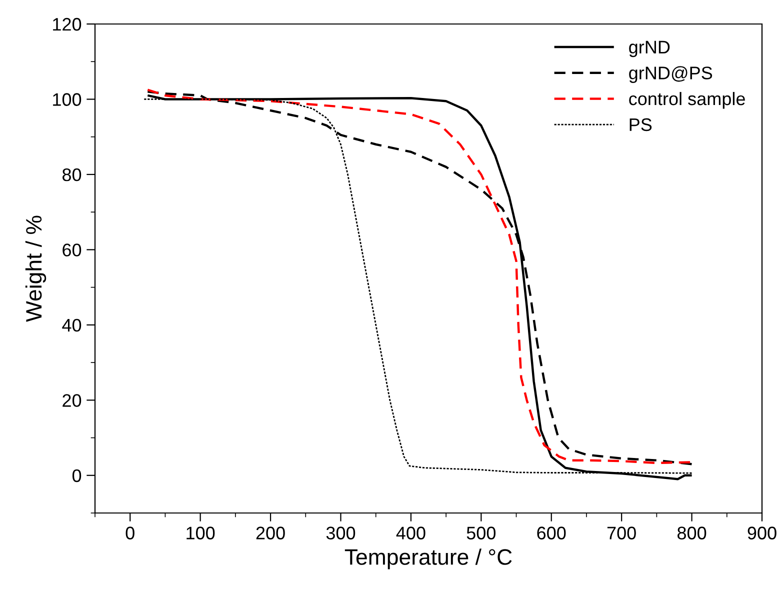 Image resolution: width=777 pixels, height=591 pixels. I want to click on x-tick-label: 200, so click(270, 533).